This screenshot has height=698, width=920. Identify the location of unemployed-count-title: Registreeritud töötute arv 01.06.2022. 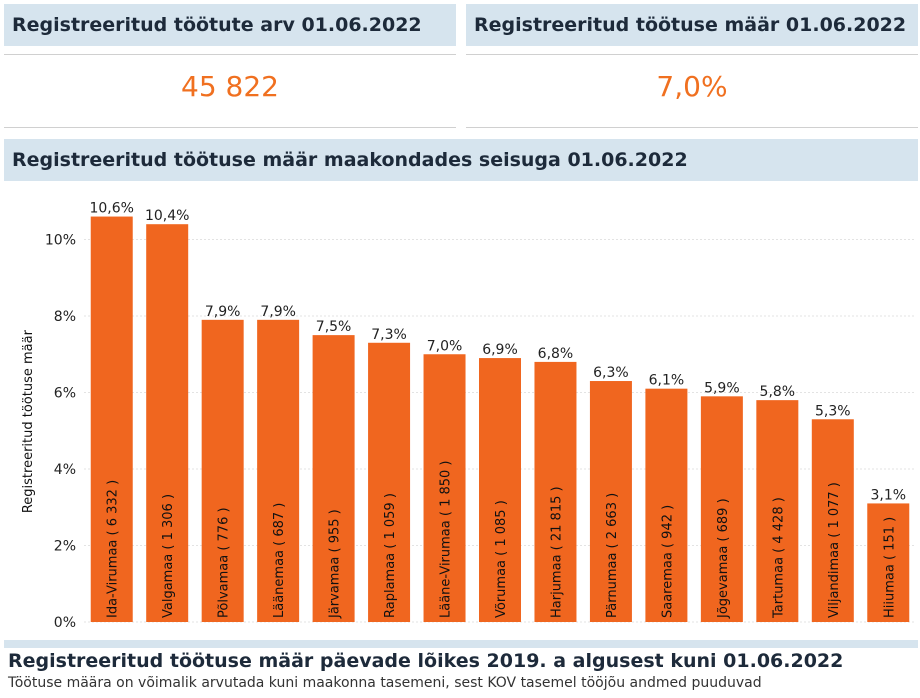
(230, 25).